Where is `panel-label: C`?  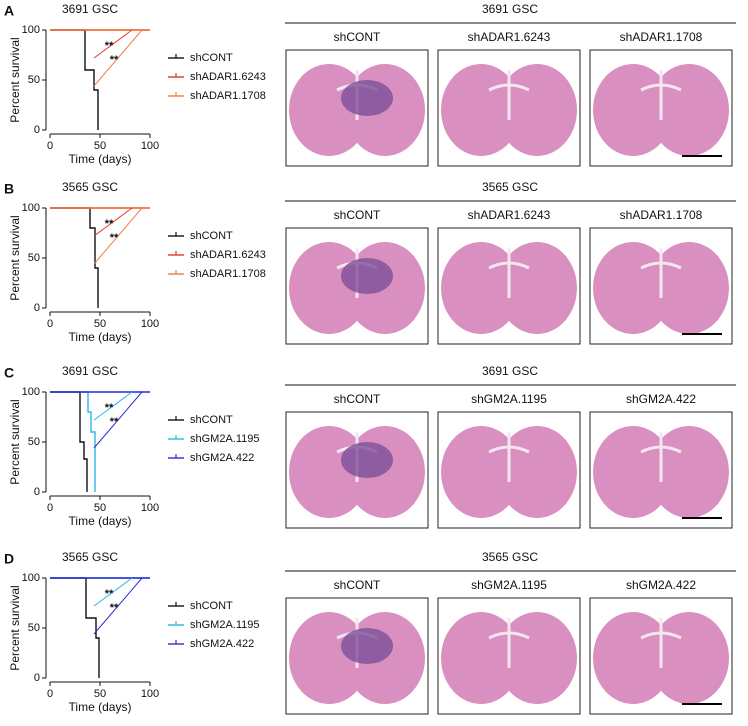
panel-label: C is located at coordinates (9, 373).